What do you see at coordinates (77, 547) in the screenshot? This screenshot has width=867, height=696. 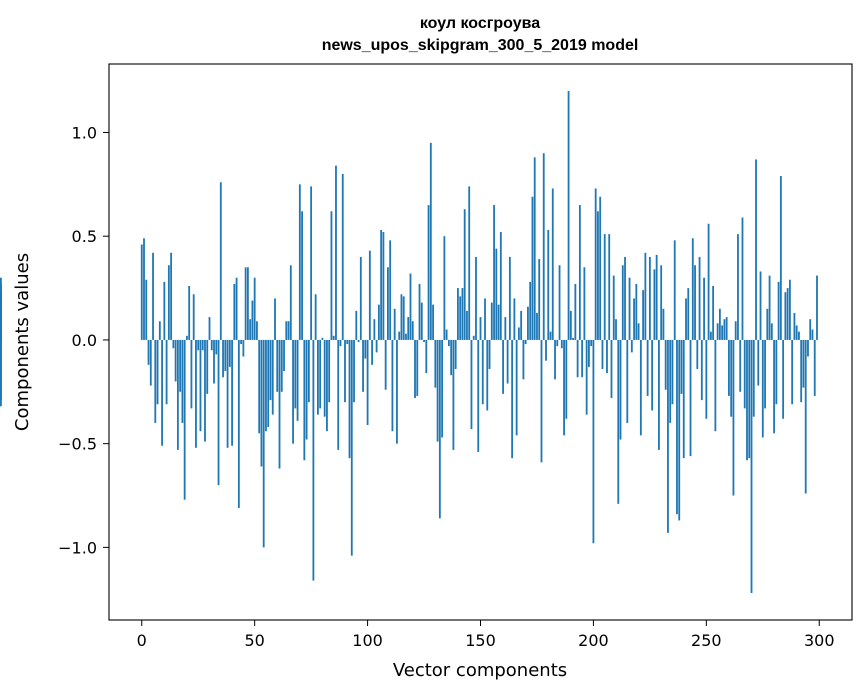 I see `y-tick-label: −1.0` at bounding box center [77, 547].